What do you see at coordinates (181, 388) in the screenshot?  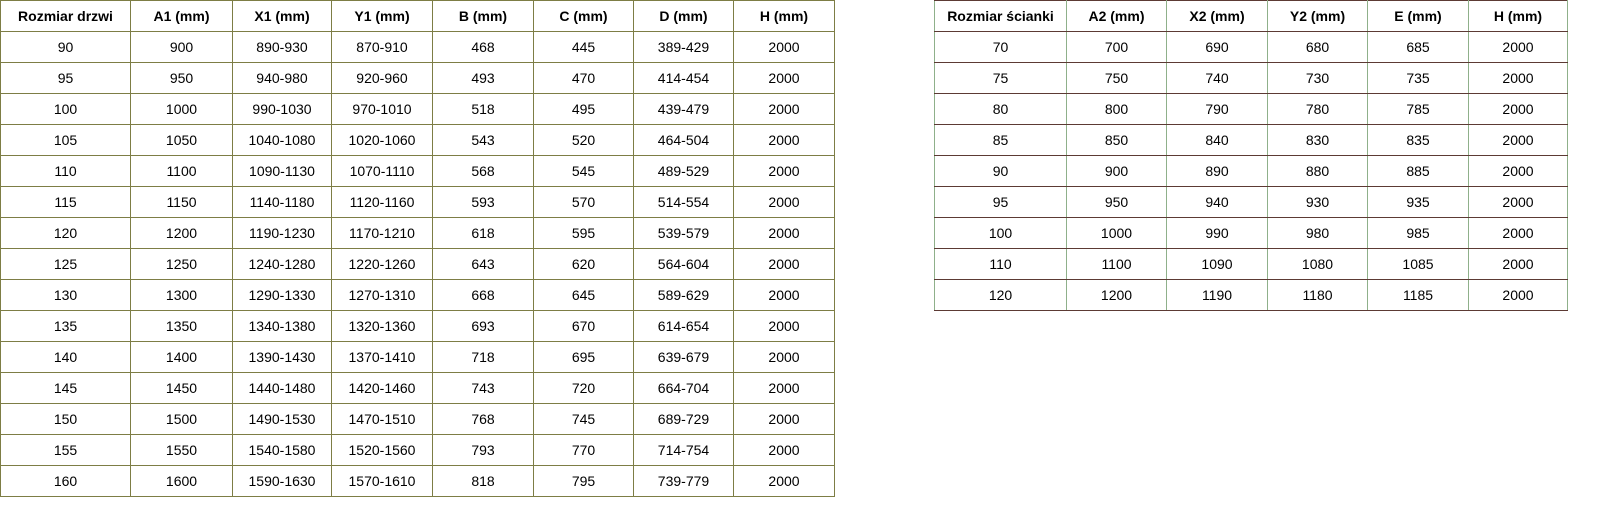 I see `table-cell: 1450` at bounding box center [181, 388].